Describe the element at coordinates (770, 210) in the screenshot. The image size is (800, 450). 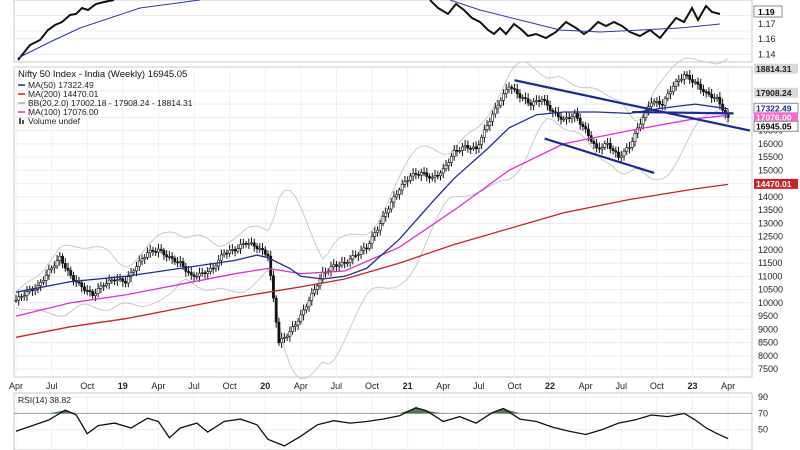
I see `price-y-tick-label: 13500` at that location.